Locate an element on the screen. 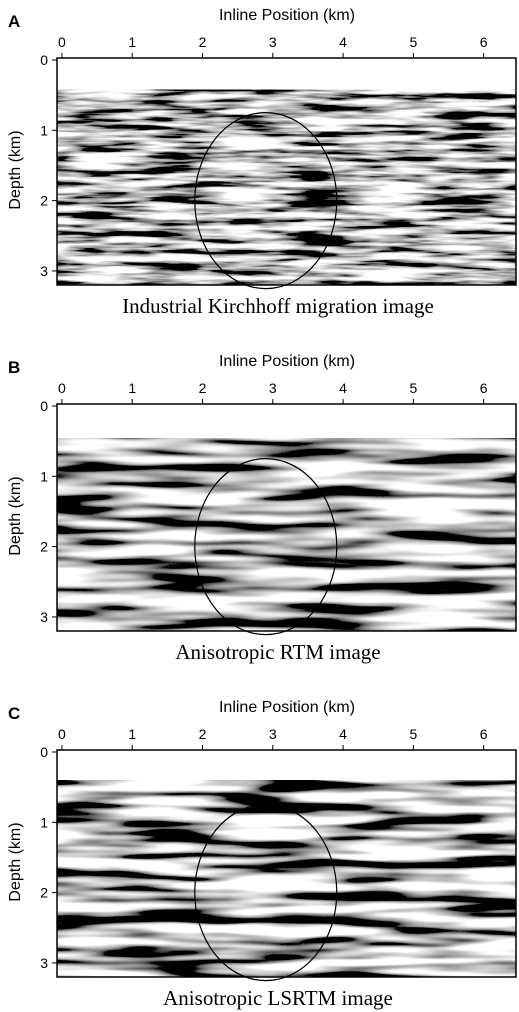 The image size is (519, 1012). panel-label: B is located at coordinates (14, 367).